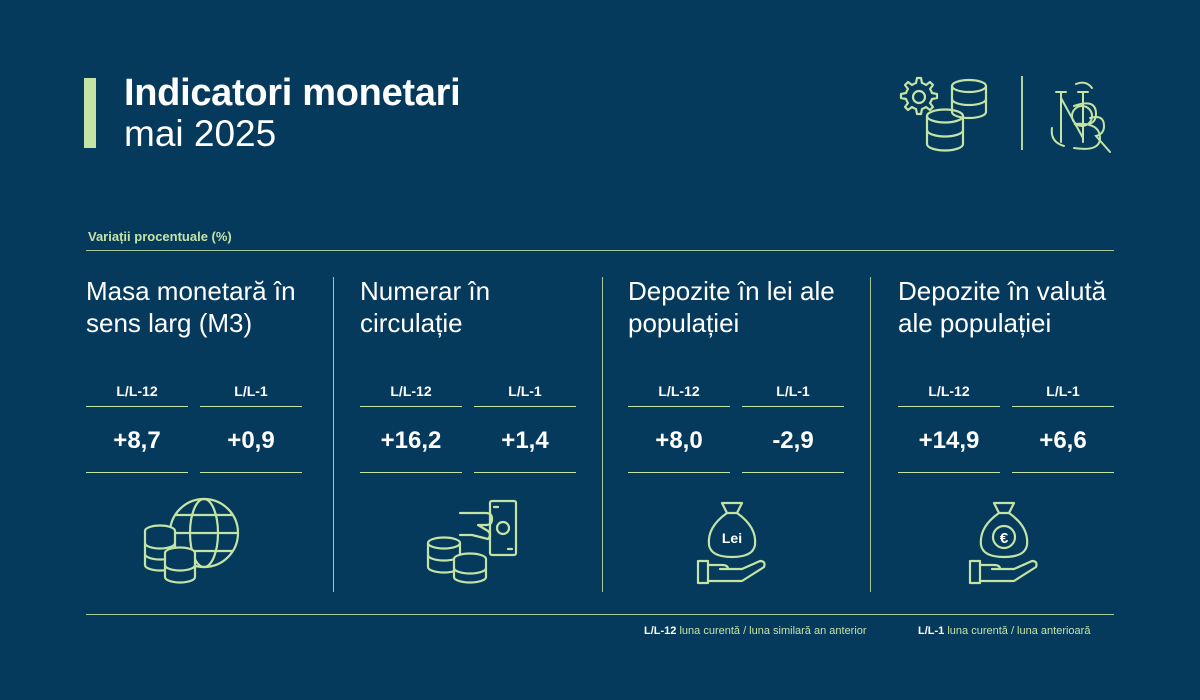 The width and height of the screenshot is (1200, 700). Describe the element at coordinates (425, 307) in the screenshot. I see `indicator-title: Numerar în circulație` at that location.